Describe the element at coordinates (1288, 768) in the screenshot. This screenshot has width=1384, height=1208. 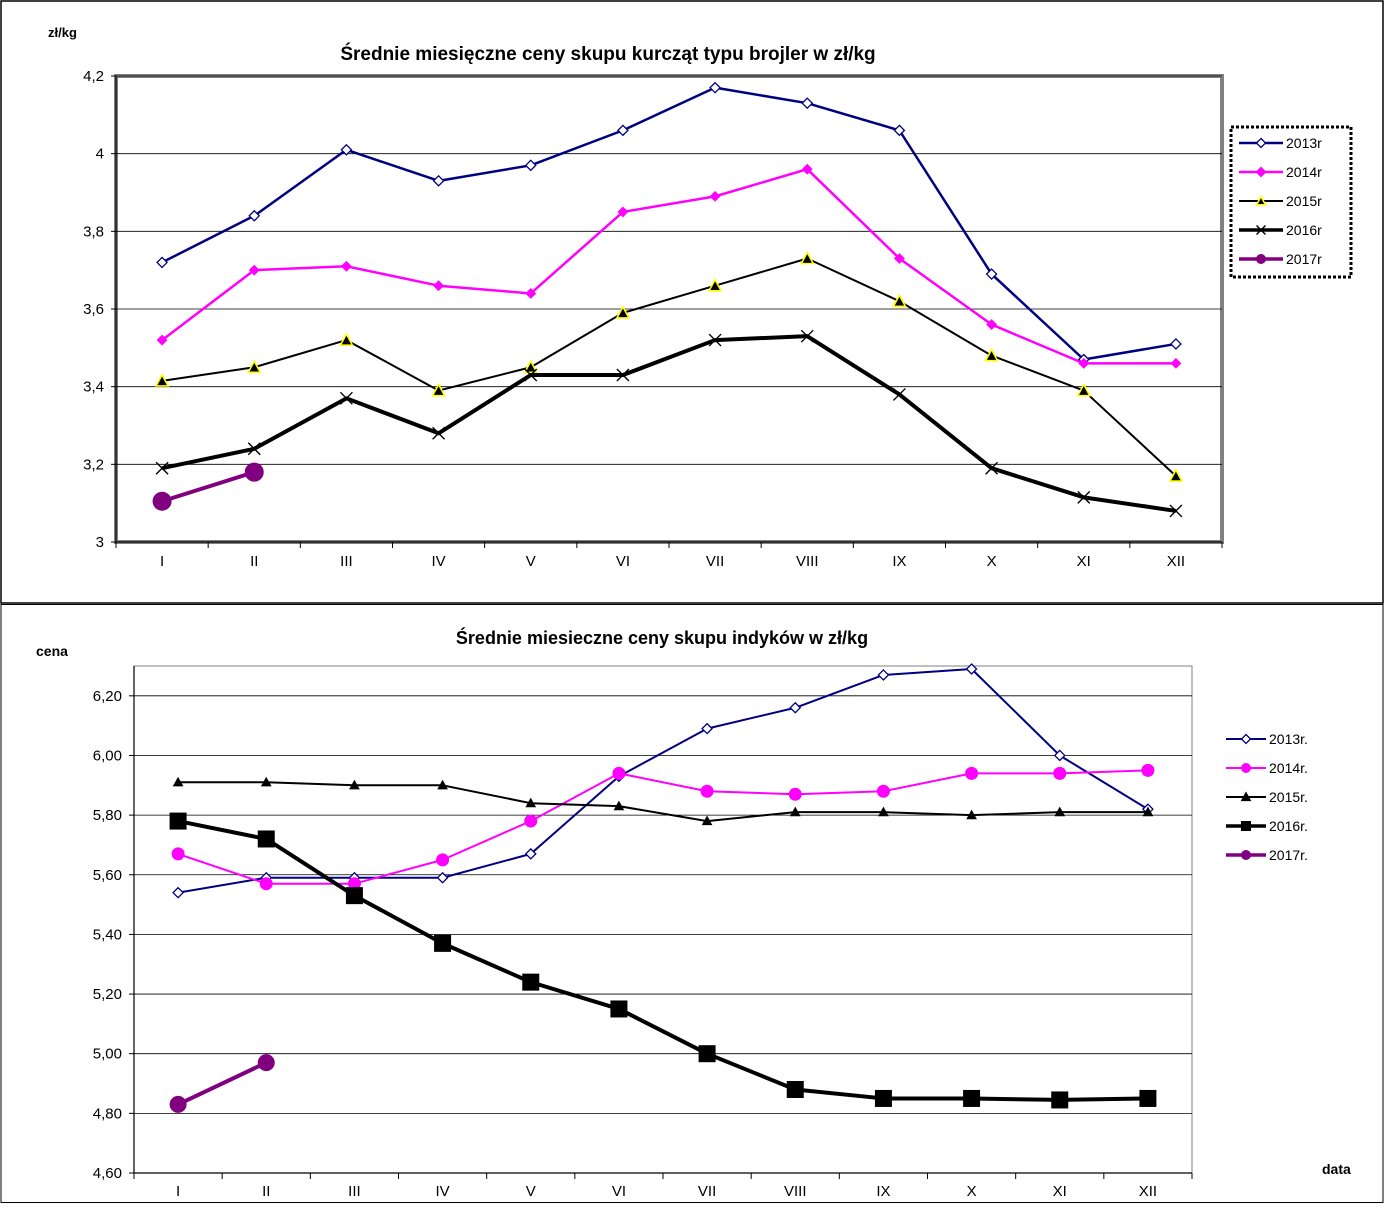
I see `legend-label: 2014r.` at that location.